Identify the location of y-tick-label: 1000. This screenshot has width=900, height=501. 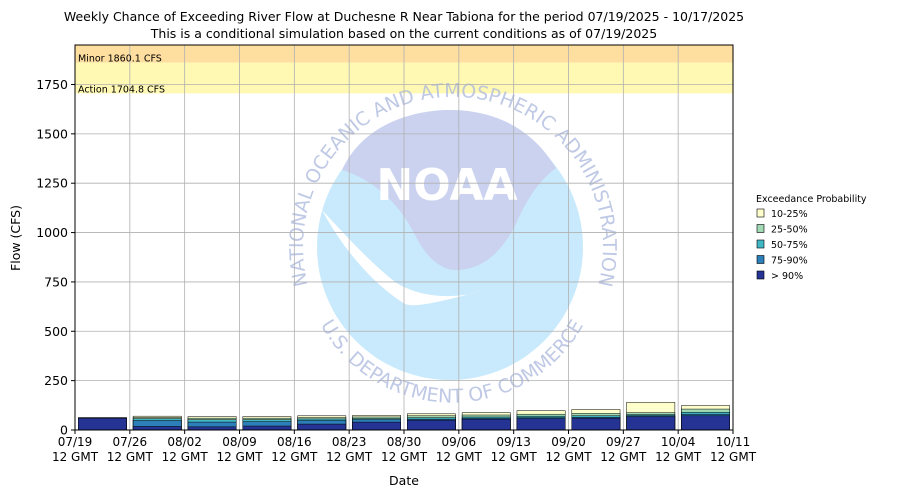
(52, 232).